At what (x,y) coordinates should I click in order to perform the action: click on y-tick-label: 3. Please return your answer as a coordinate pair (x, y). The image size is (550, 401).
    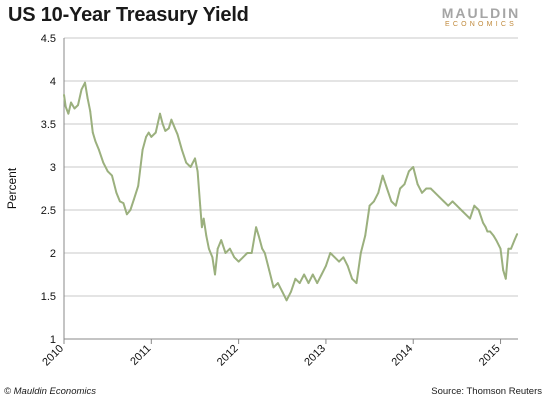
    Looking at the image, I should click on (53, 168).